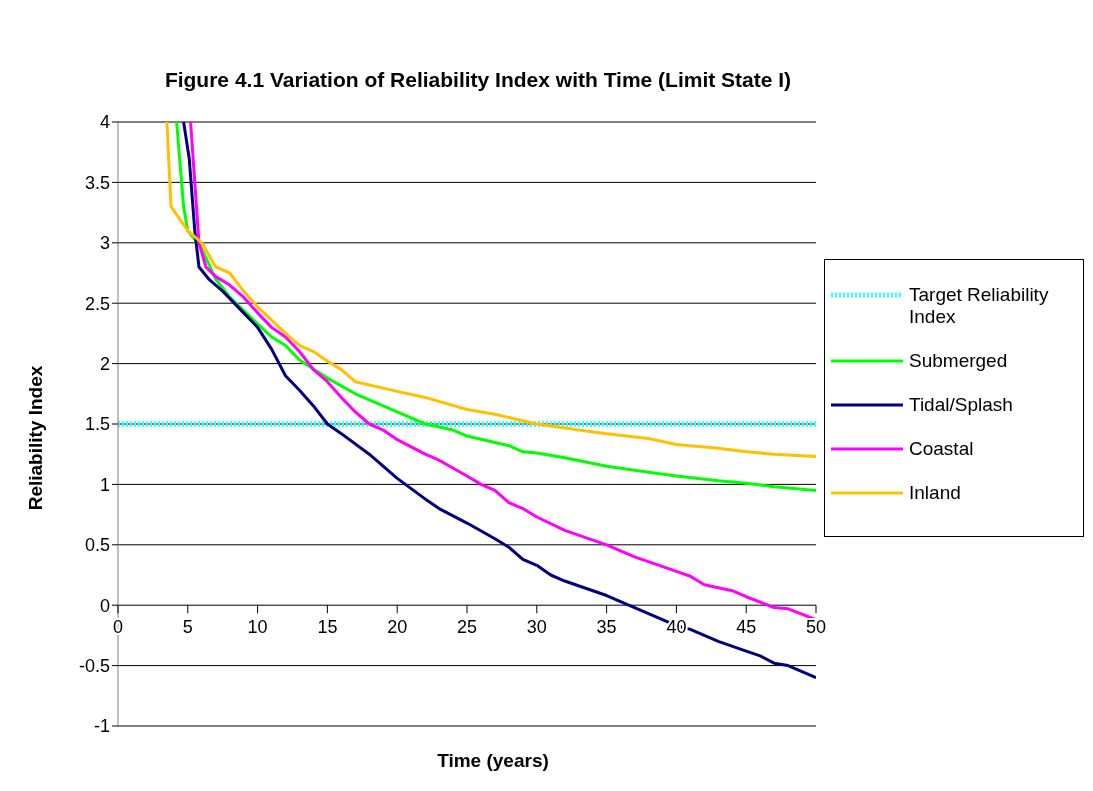 The height and width of the screenshot is (791, 1093). What do you see at coordinates (958, 361) in the screenshot?
I see `legend-label: Submerged` at bounding box center [958, 361].